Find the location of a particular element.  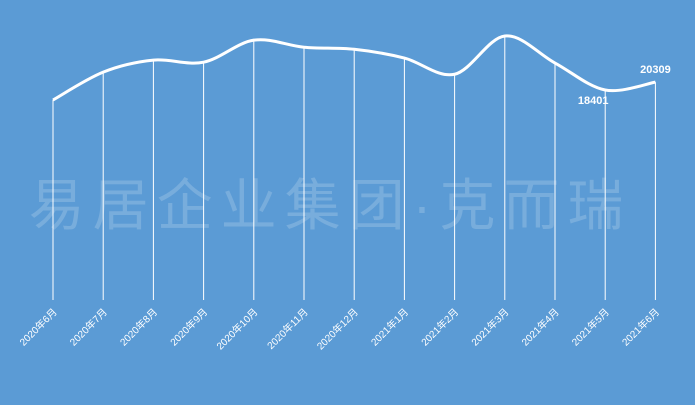

watermark: 易居企业集团·克而瑞 is located at coordinates (330, 205).